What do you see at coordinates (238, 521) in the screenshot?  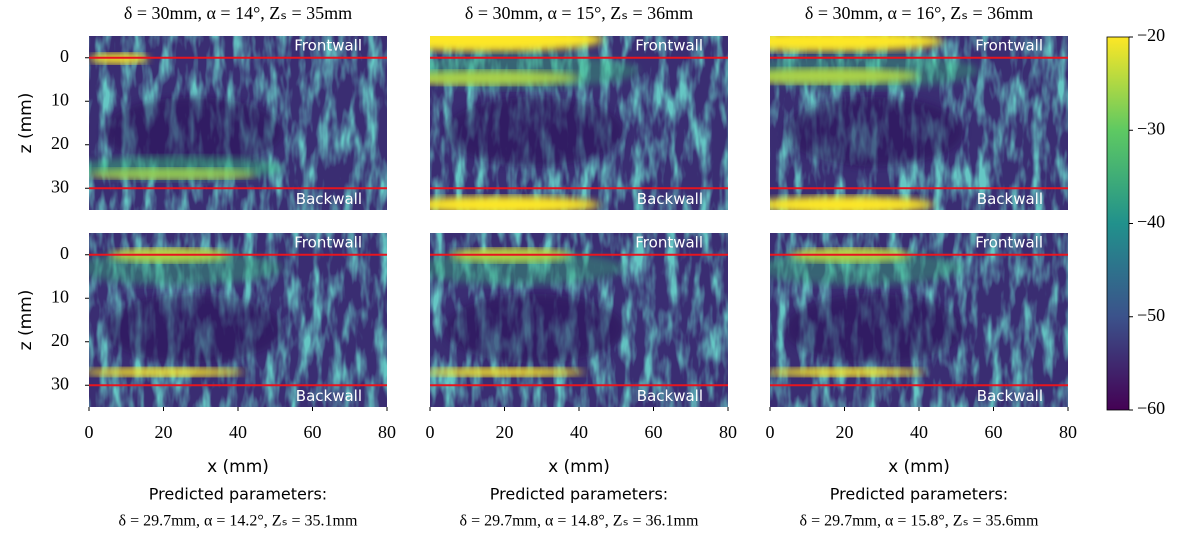 I see `note: δ = 29.7mm, α = 14.2°, Zₛ = 35.1mm` at bounding box center [238, 521].